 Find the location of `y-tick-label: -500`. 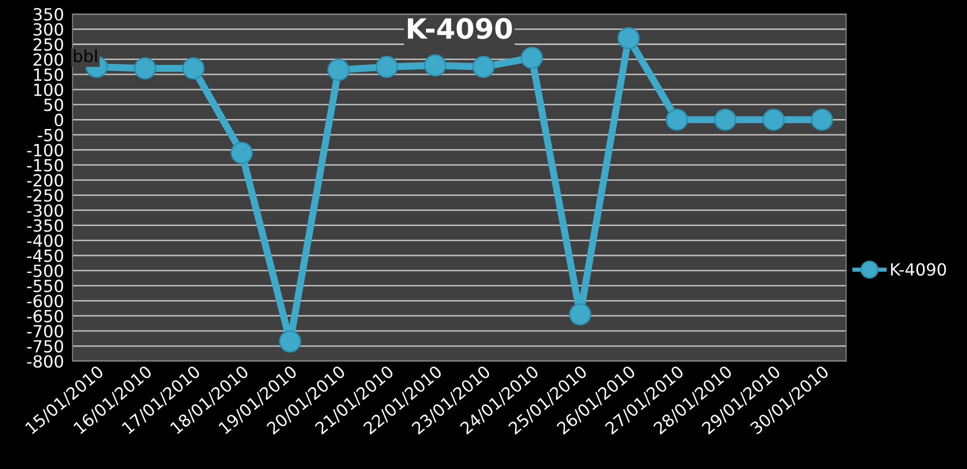

y-tick-label: -500 is located at coordinates (45, 271).